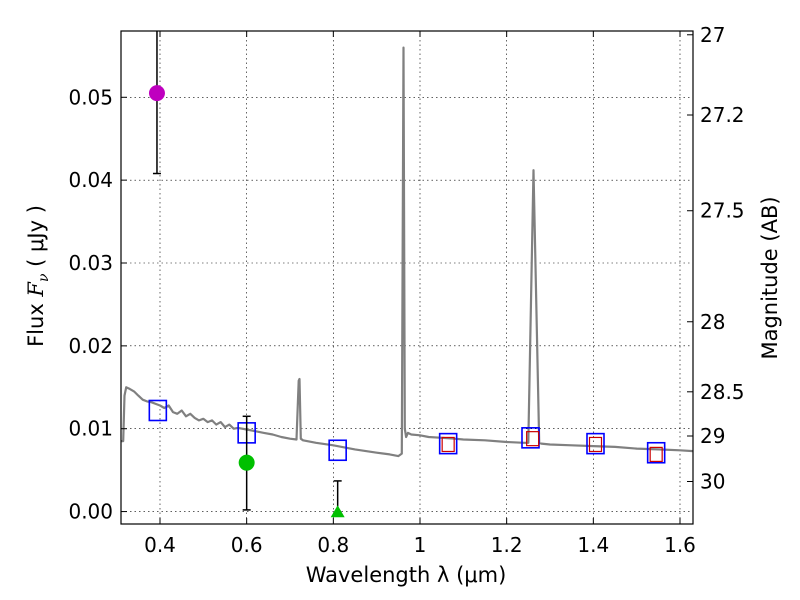  I want to click on y-tick-label: 0.02, so click(90, 346).